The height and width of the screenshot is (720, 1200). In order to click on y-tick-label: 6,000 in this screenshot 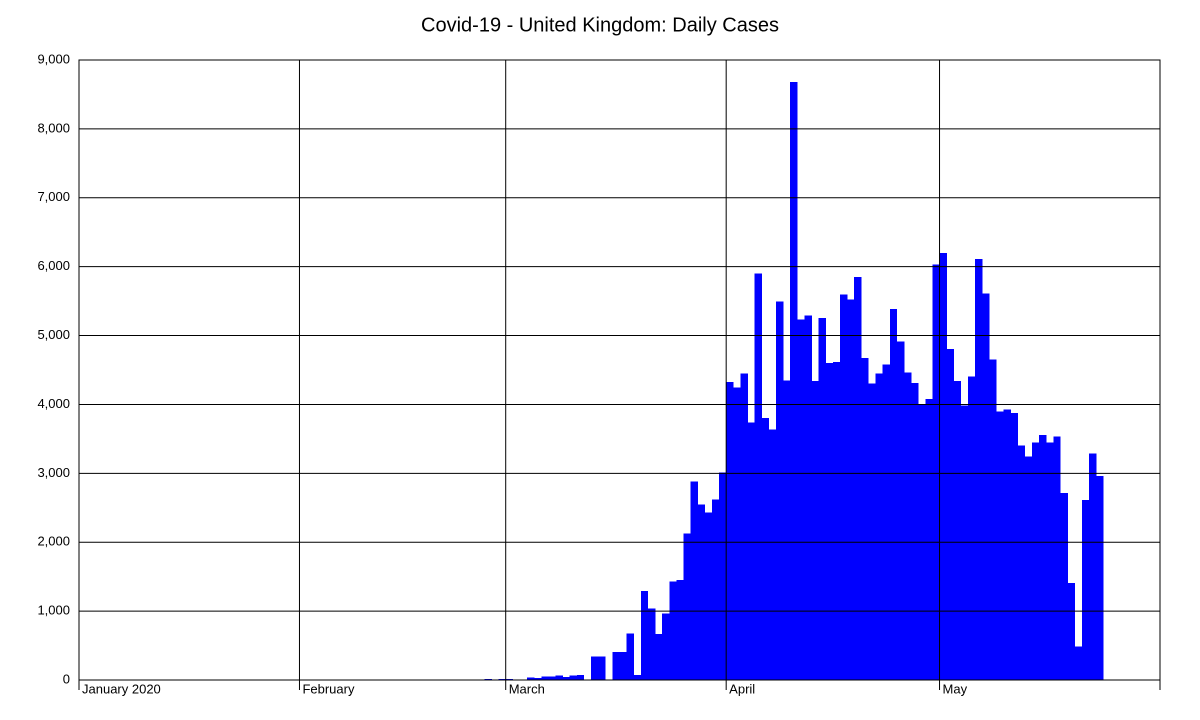, I will do `click(53, 265)`.